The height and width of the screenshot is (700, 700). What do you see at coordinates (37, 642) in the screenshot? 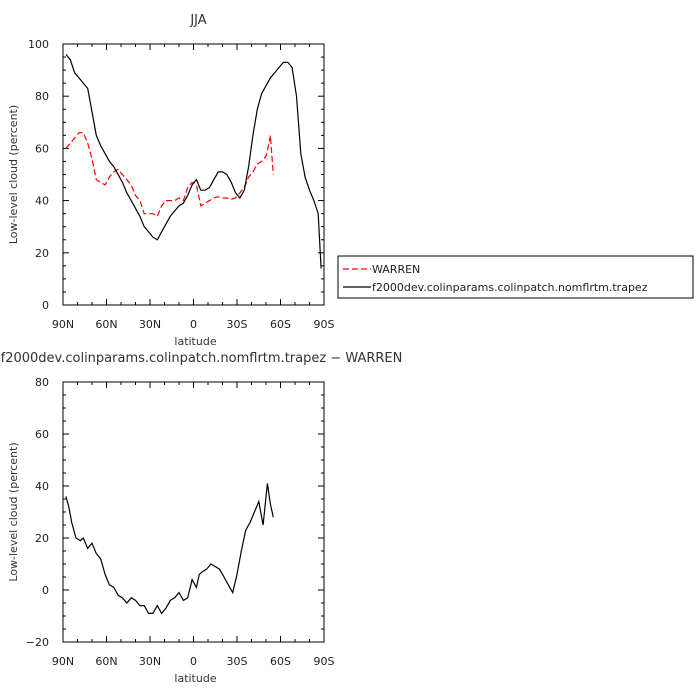
I see `y-tick-label: −20` at bounding box center [37, 642].